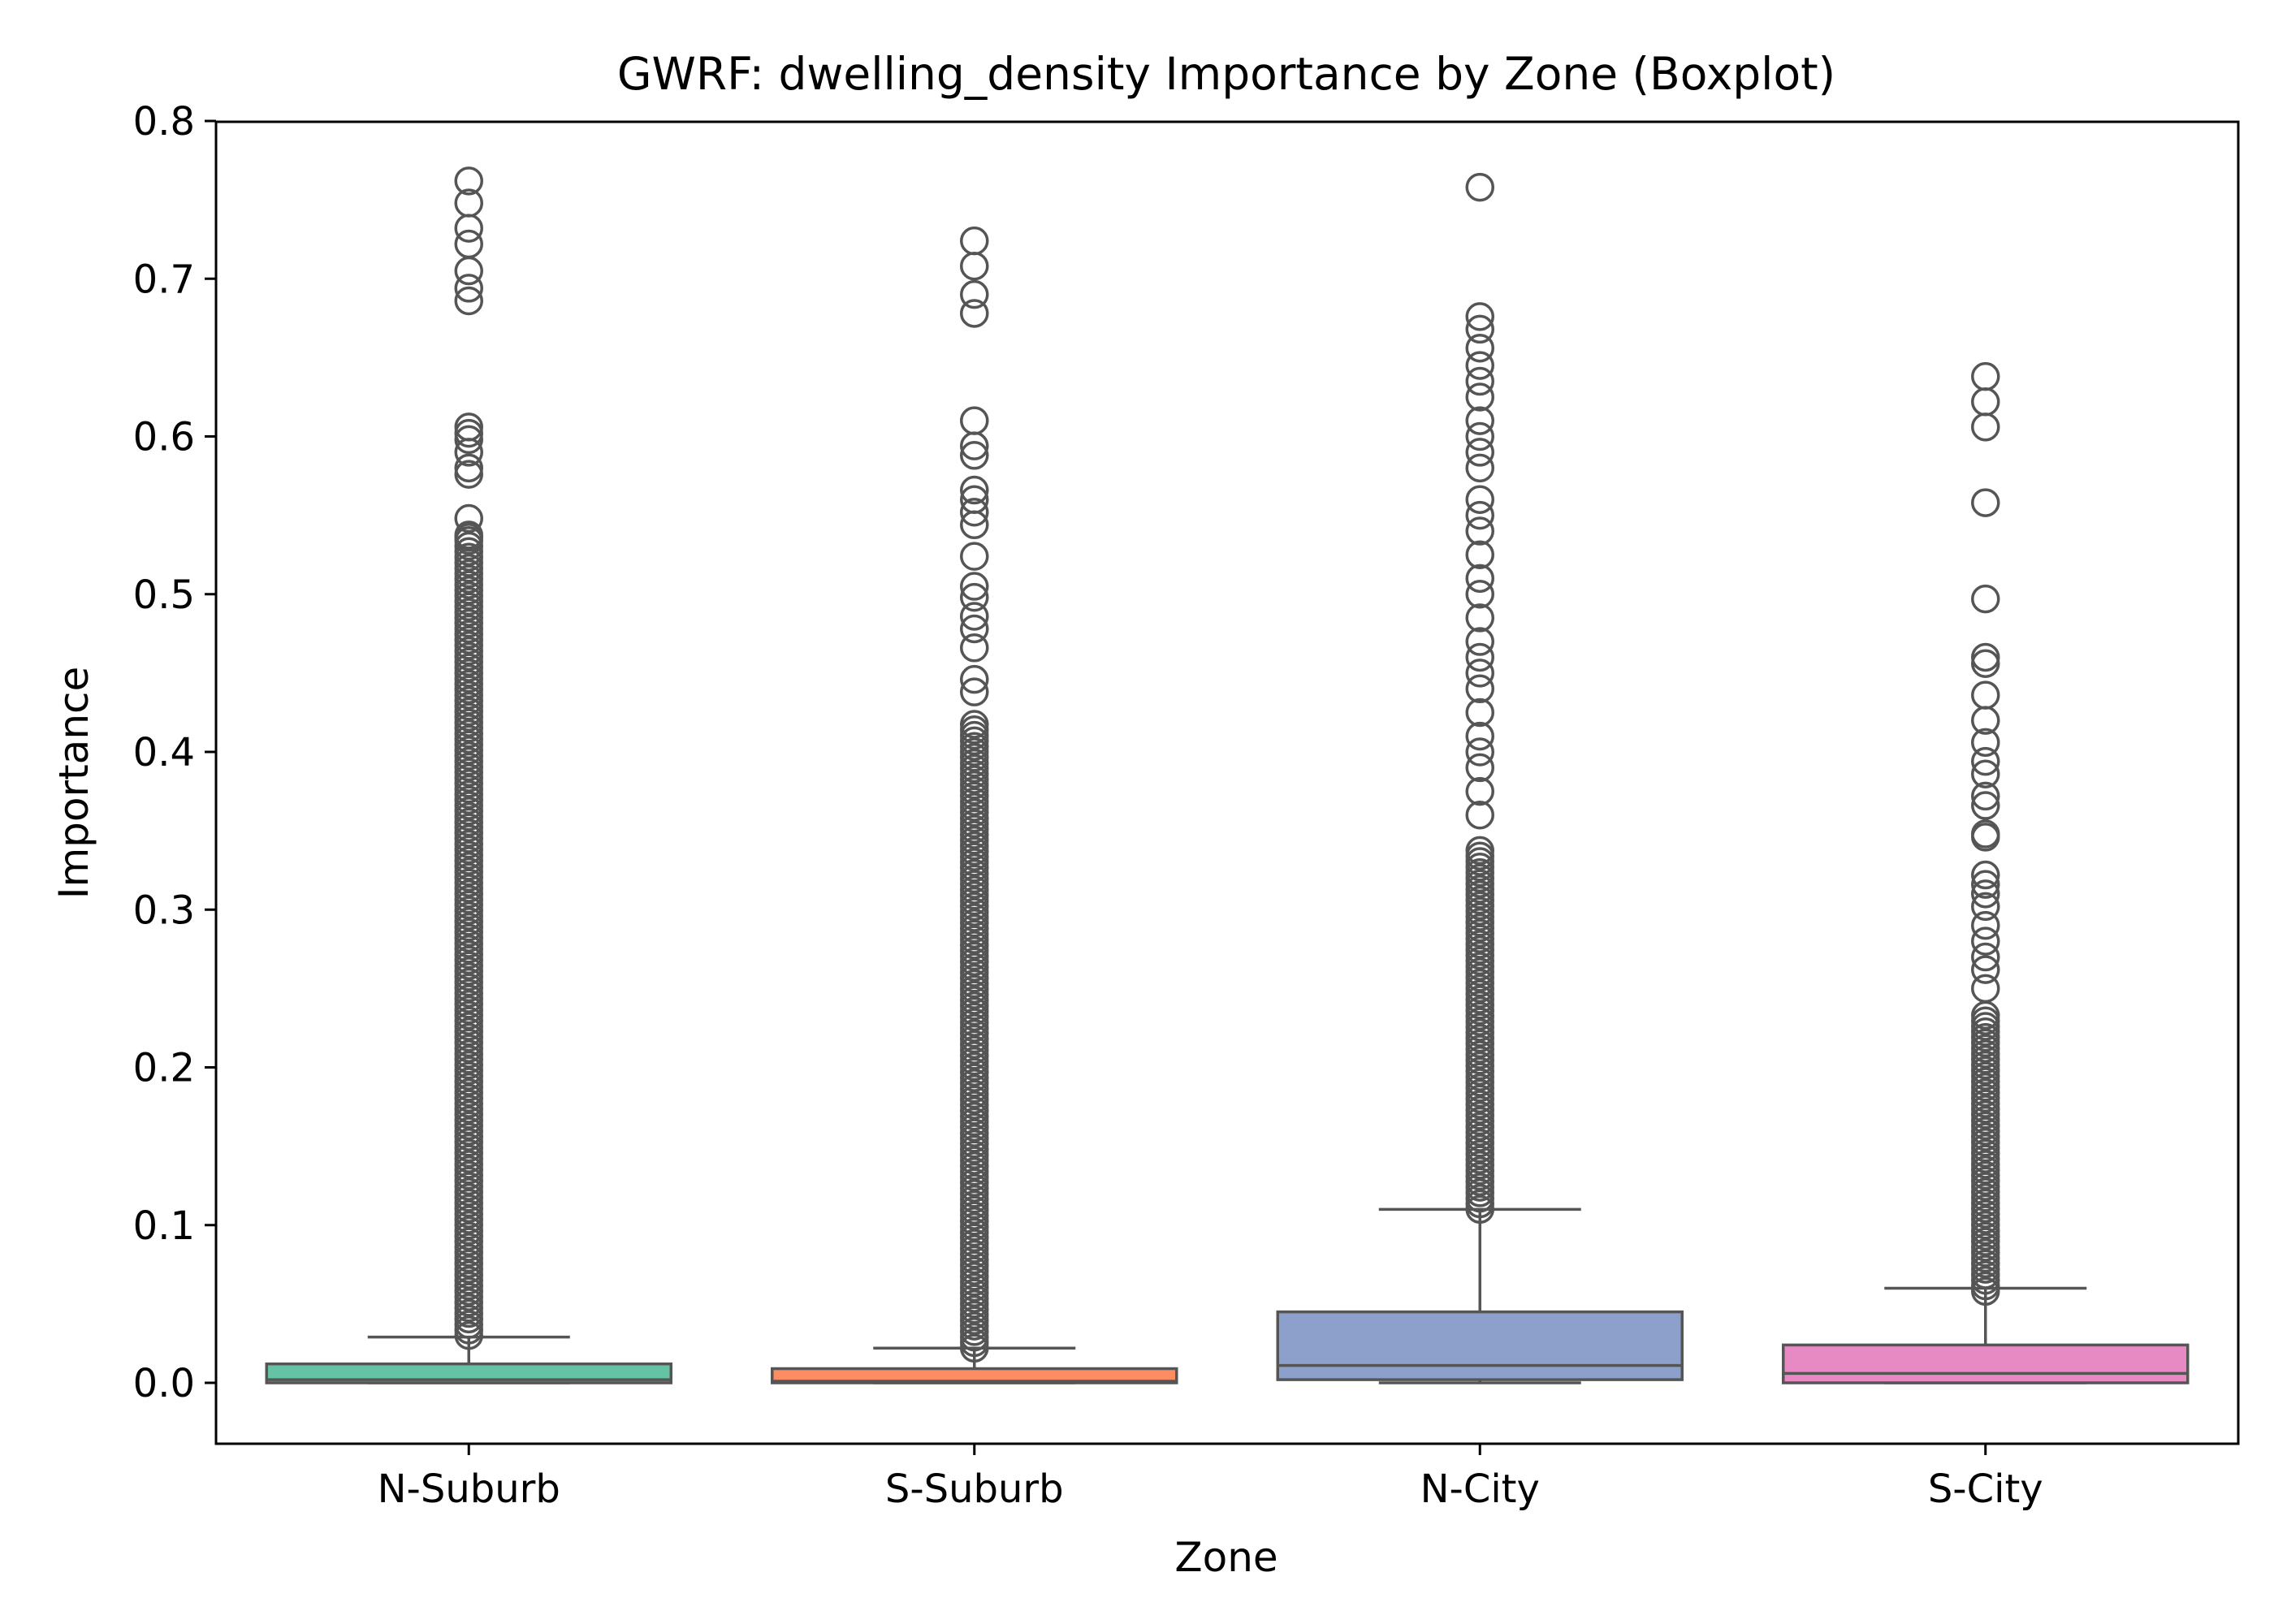 Image resolution: width=2274 pixels, height=1624 pixels. Describe the element at coordinates (164, 1226) in the screenshot. I see `y-tick-label: 0.1` at that location.